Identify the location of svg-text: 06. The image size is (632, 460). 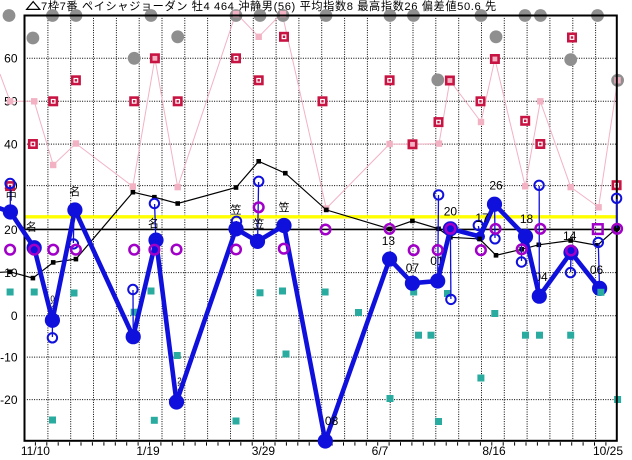
(597, 270).